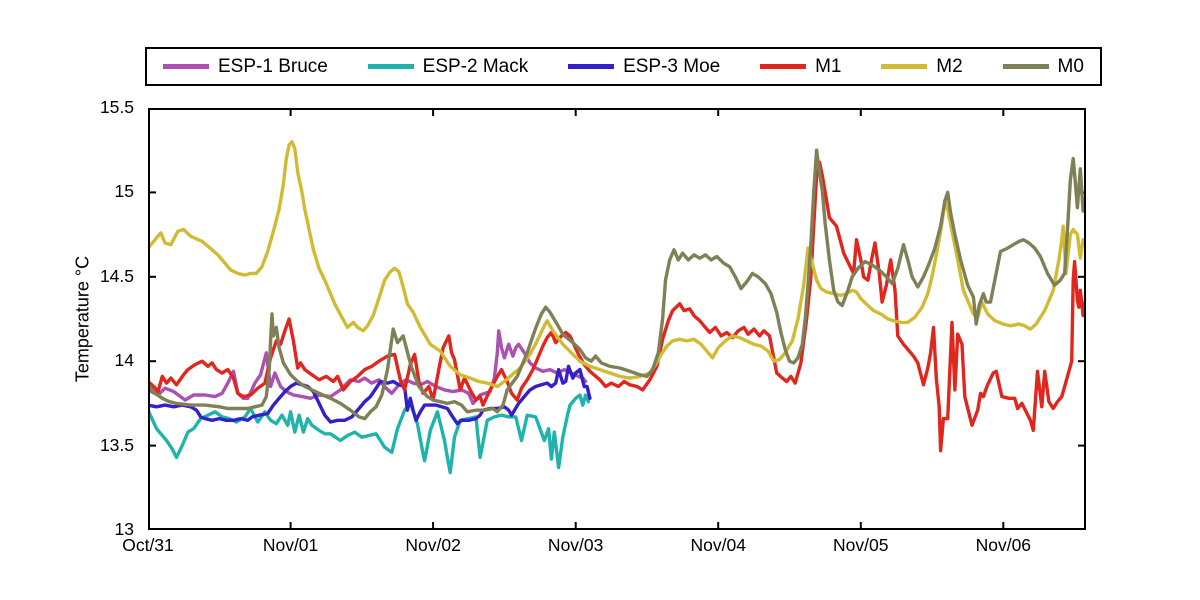  What do you see at coordinates (861, 545) in the screenshot?
I see `x-tick-label: Nov/05` at bounding box center [861, 545].